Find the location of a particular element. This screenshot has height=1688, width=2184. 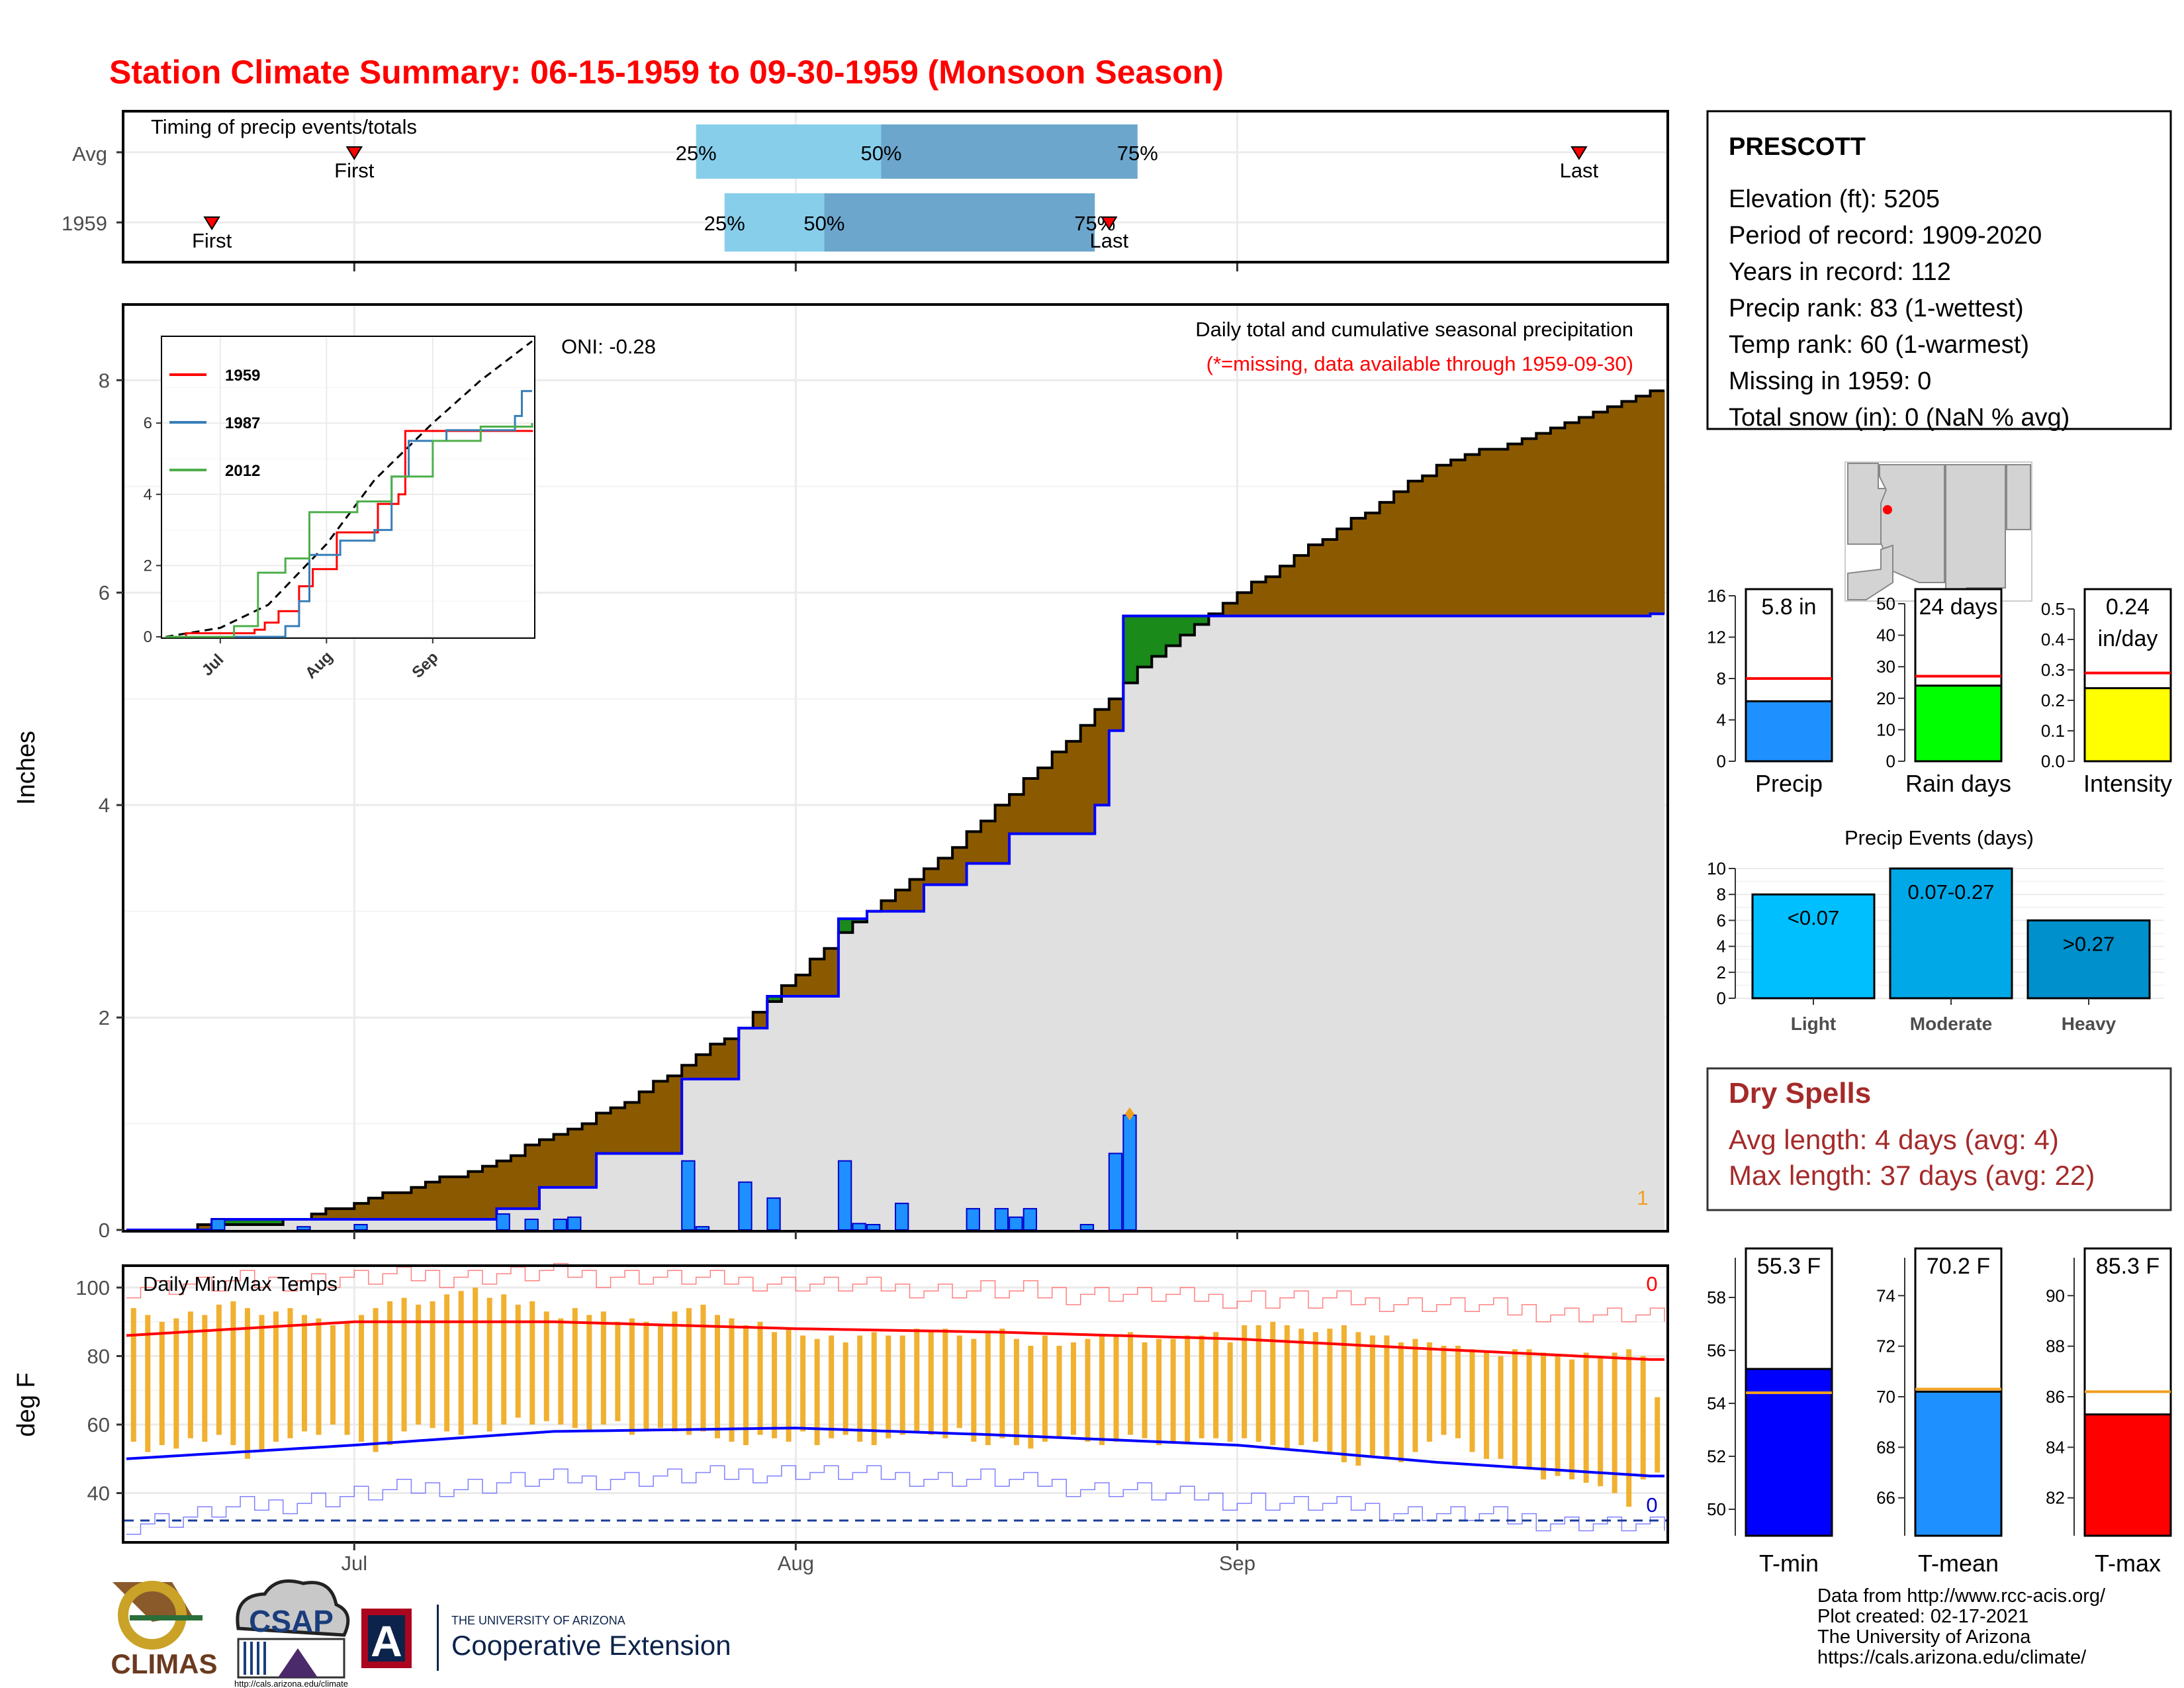

panel-y-tick-label: 0.5 is located at coordinates (2053, 609).